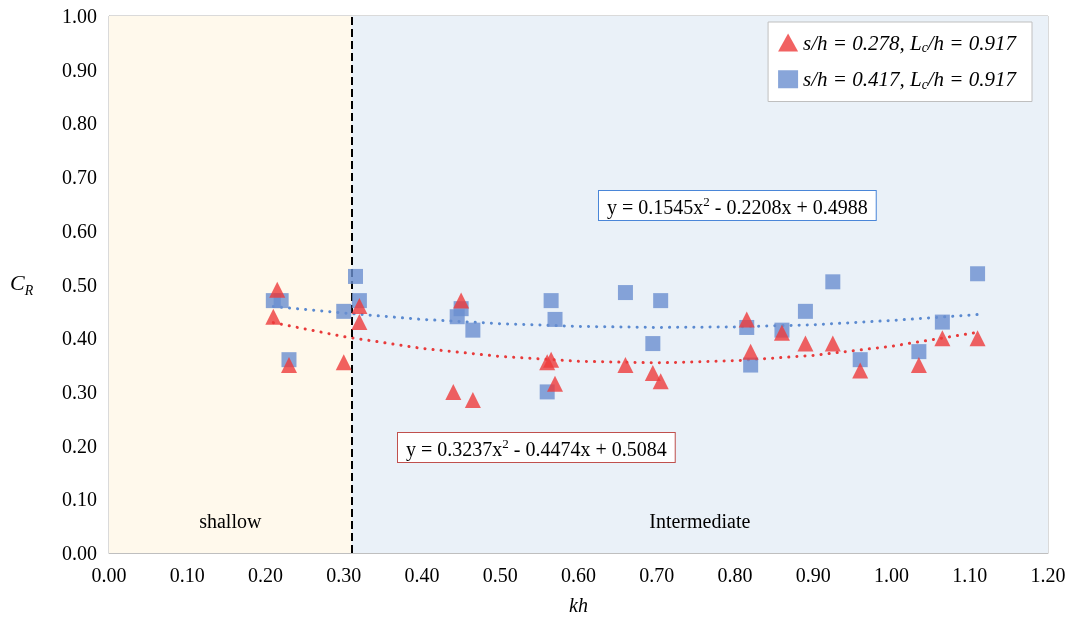 The width and height of the screenshot is (1070, 637). What do you see at coordinates (700, 521) in the screenshot?
I see `band-label: Intermediate` at bounding box center [700, 521].